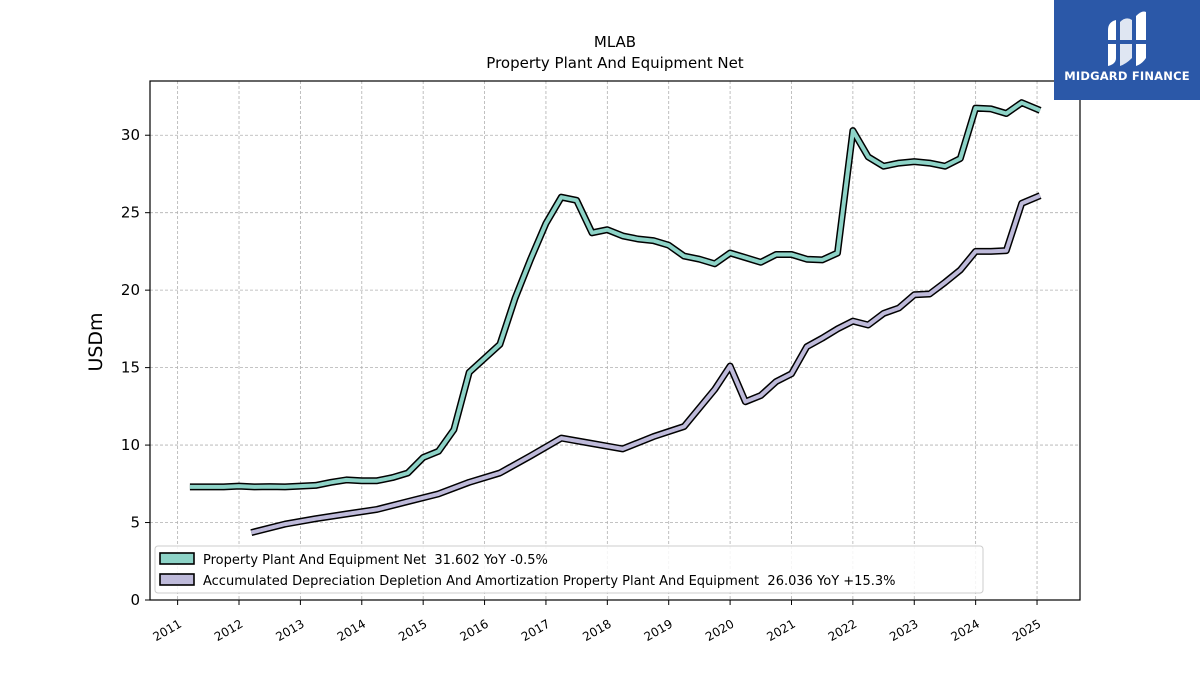 The image size is (1200, 675). What do you see at coordinates (780, 630) in the screenshot?
I see `x-tick-label: 2021` at bounding box center [780, 630].